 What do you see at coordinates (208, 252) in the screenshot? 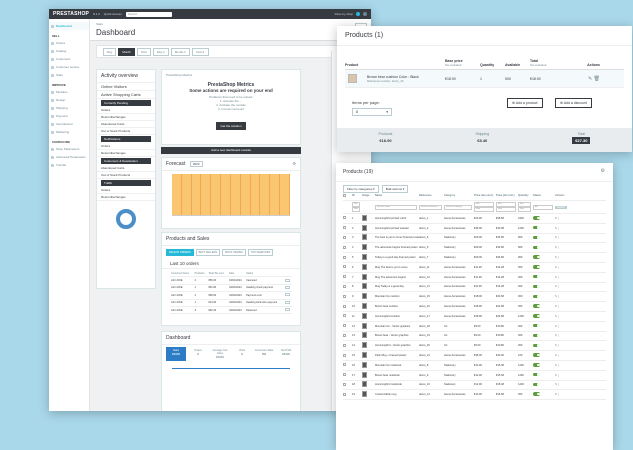
I see `products-sales-tab: BEST SELLERS` at bounding box center [208, 252].